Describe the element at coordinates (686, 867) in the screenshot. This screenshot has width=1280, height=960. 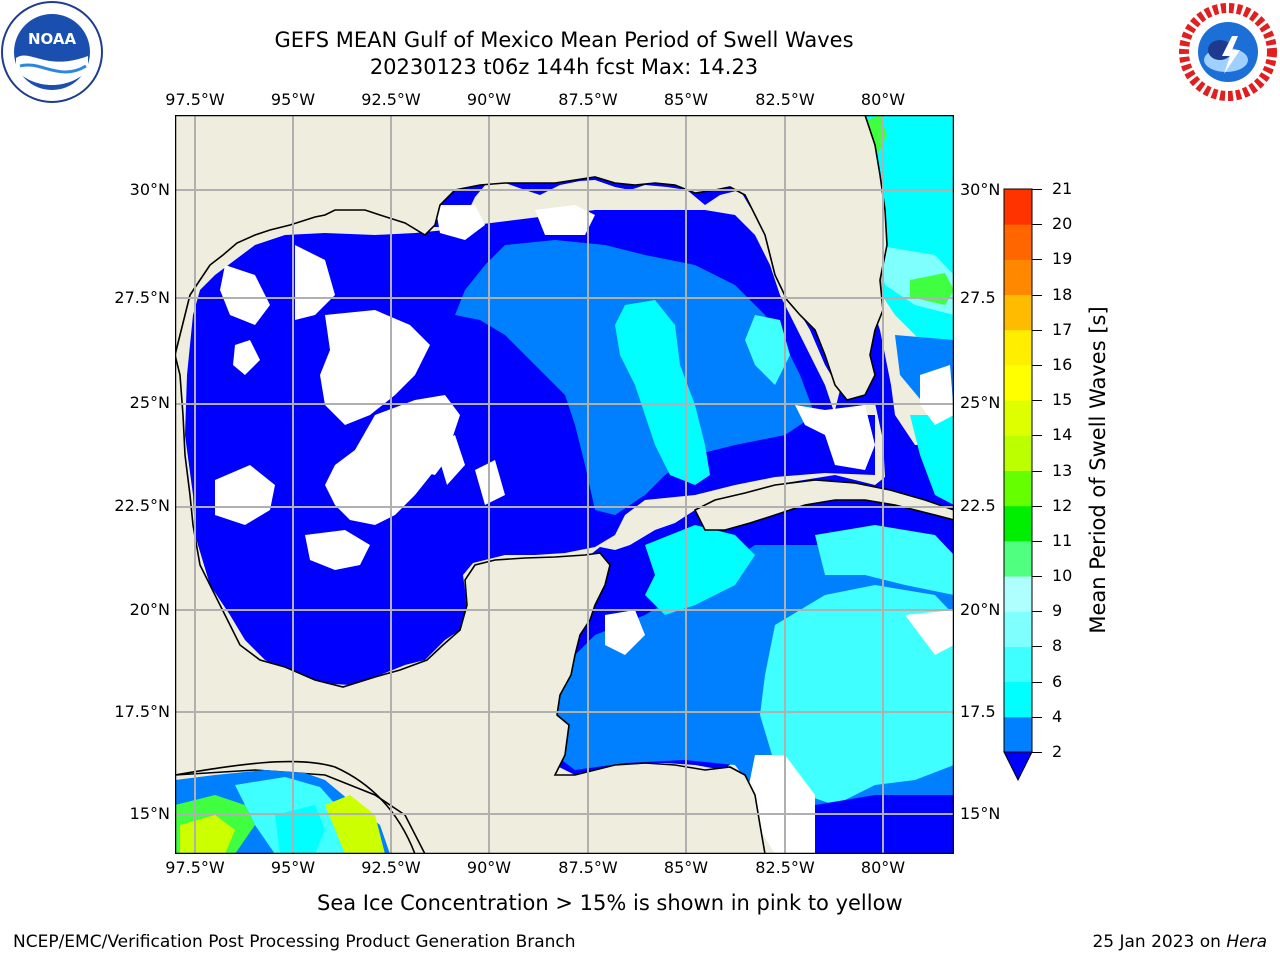
I see `lon-label-bottom: 85°W` at that location.